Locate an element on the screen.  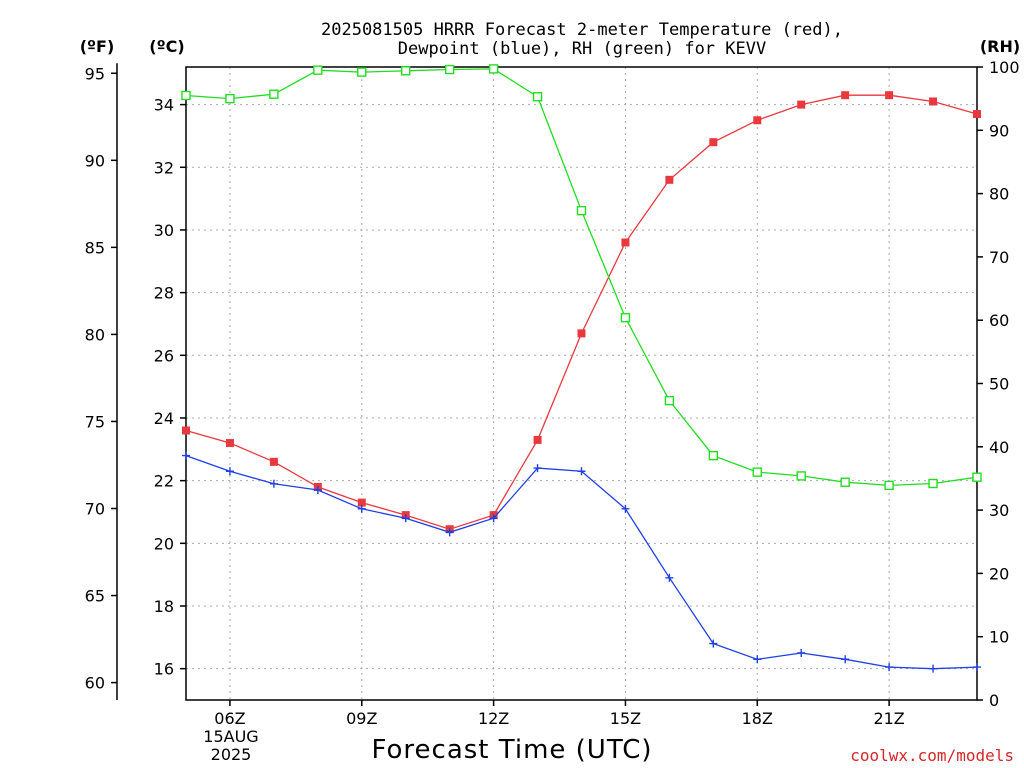
celsius-tick-label: 28 is located at coordinates (164, 293).